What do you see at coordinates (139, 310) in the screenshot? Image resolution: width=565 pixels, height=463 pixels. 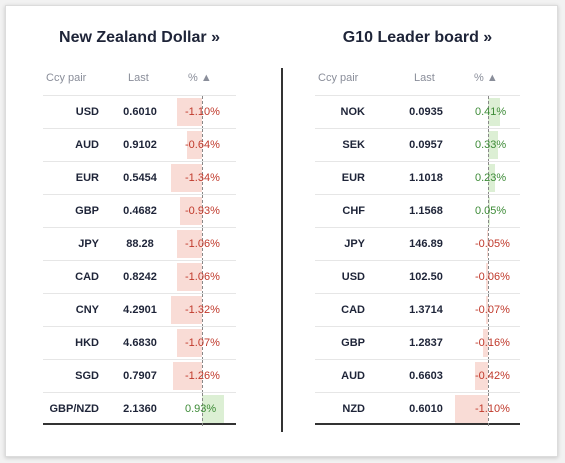 I see `table-row: CNY 4.2901 -1.32%` at bounding box center [139, 310].